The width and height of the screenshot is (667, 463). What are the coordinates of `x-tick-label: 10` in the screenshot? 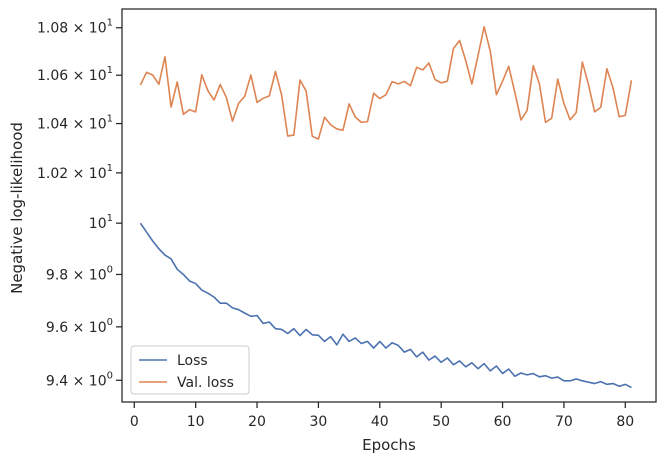 It's located at (196, 422).